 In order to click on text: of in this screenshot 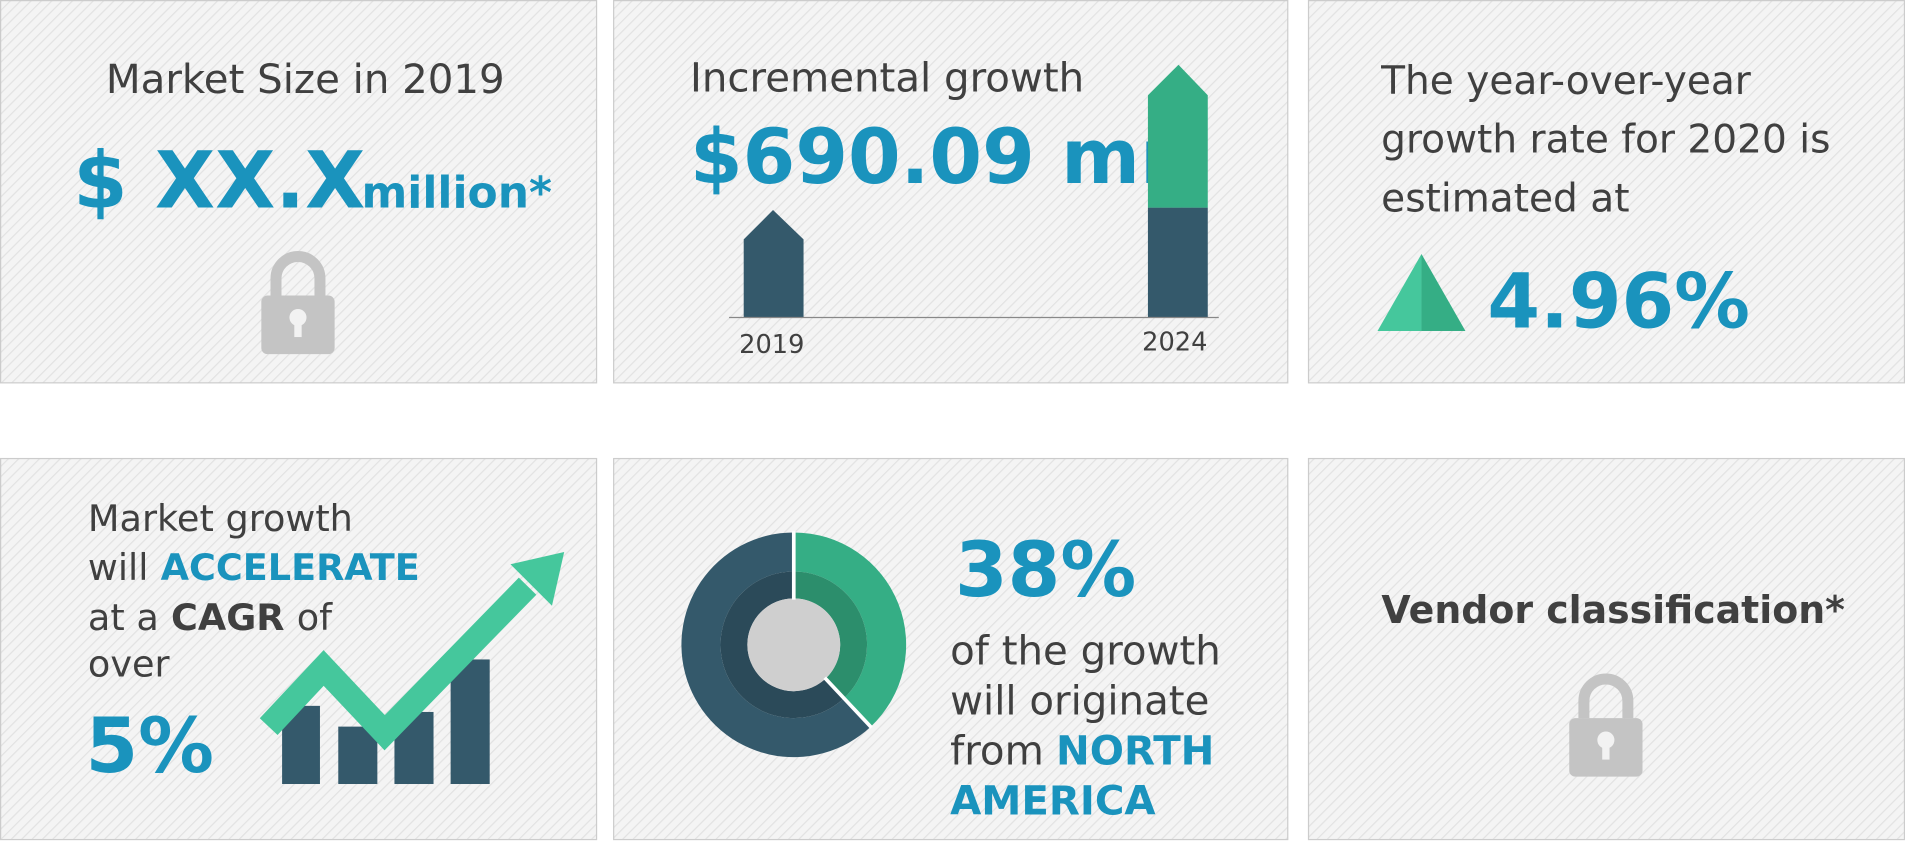, I will do `click(315, 617)`.